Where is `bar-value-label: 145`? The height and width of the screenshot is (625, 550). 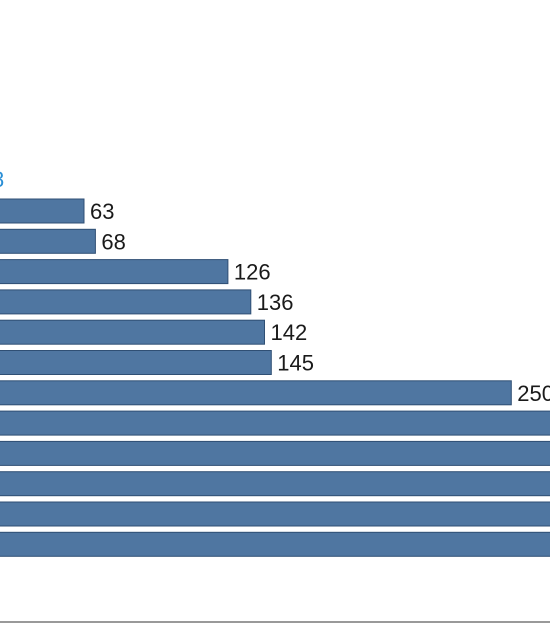 bar-value-label: 145 is located at coordinates (295, 363).